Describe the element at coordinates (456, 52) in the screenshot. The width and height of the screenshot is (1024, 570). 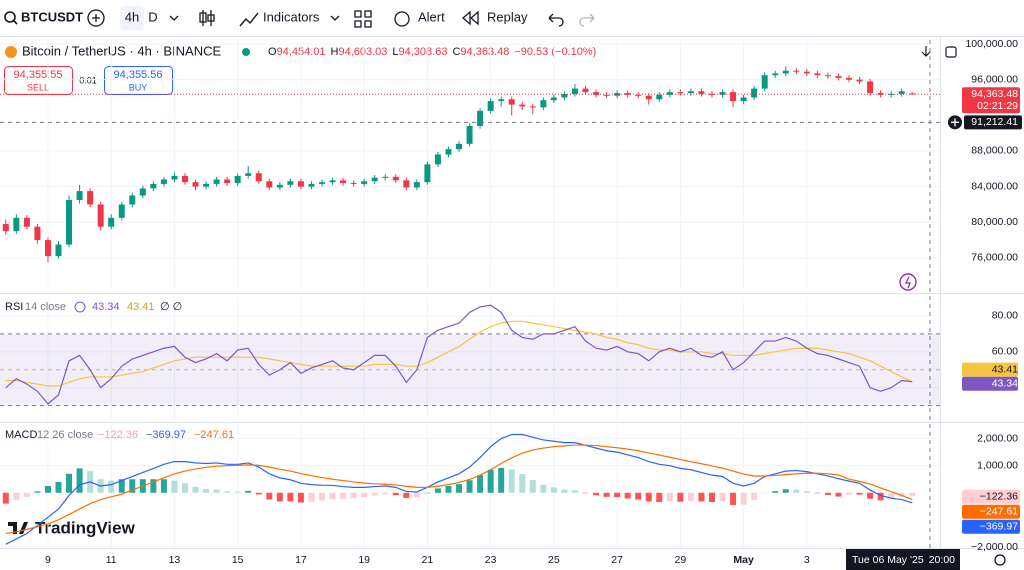
I see `c-label: C` at that location.